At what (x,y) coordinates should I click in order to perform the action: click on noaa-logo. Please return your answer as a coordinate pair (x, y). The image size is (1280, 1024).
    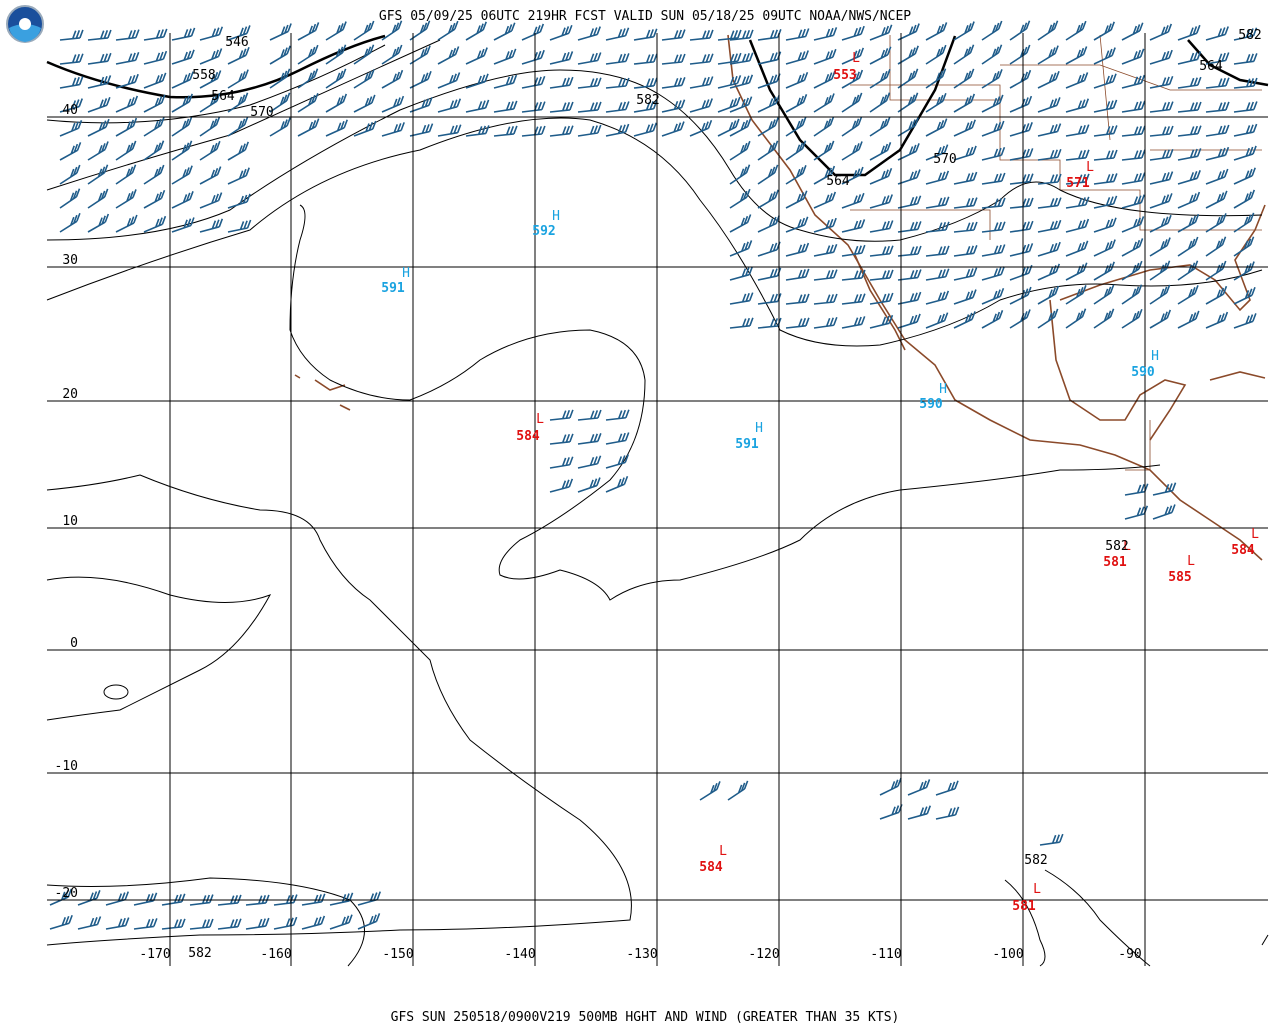
    Looking at the image, I should click on (25, 24).